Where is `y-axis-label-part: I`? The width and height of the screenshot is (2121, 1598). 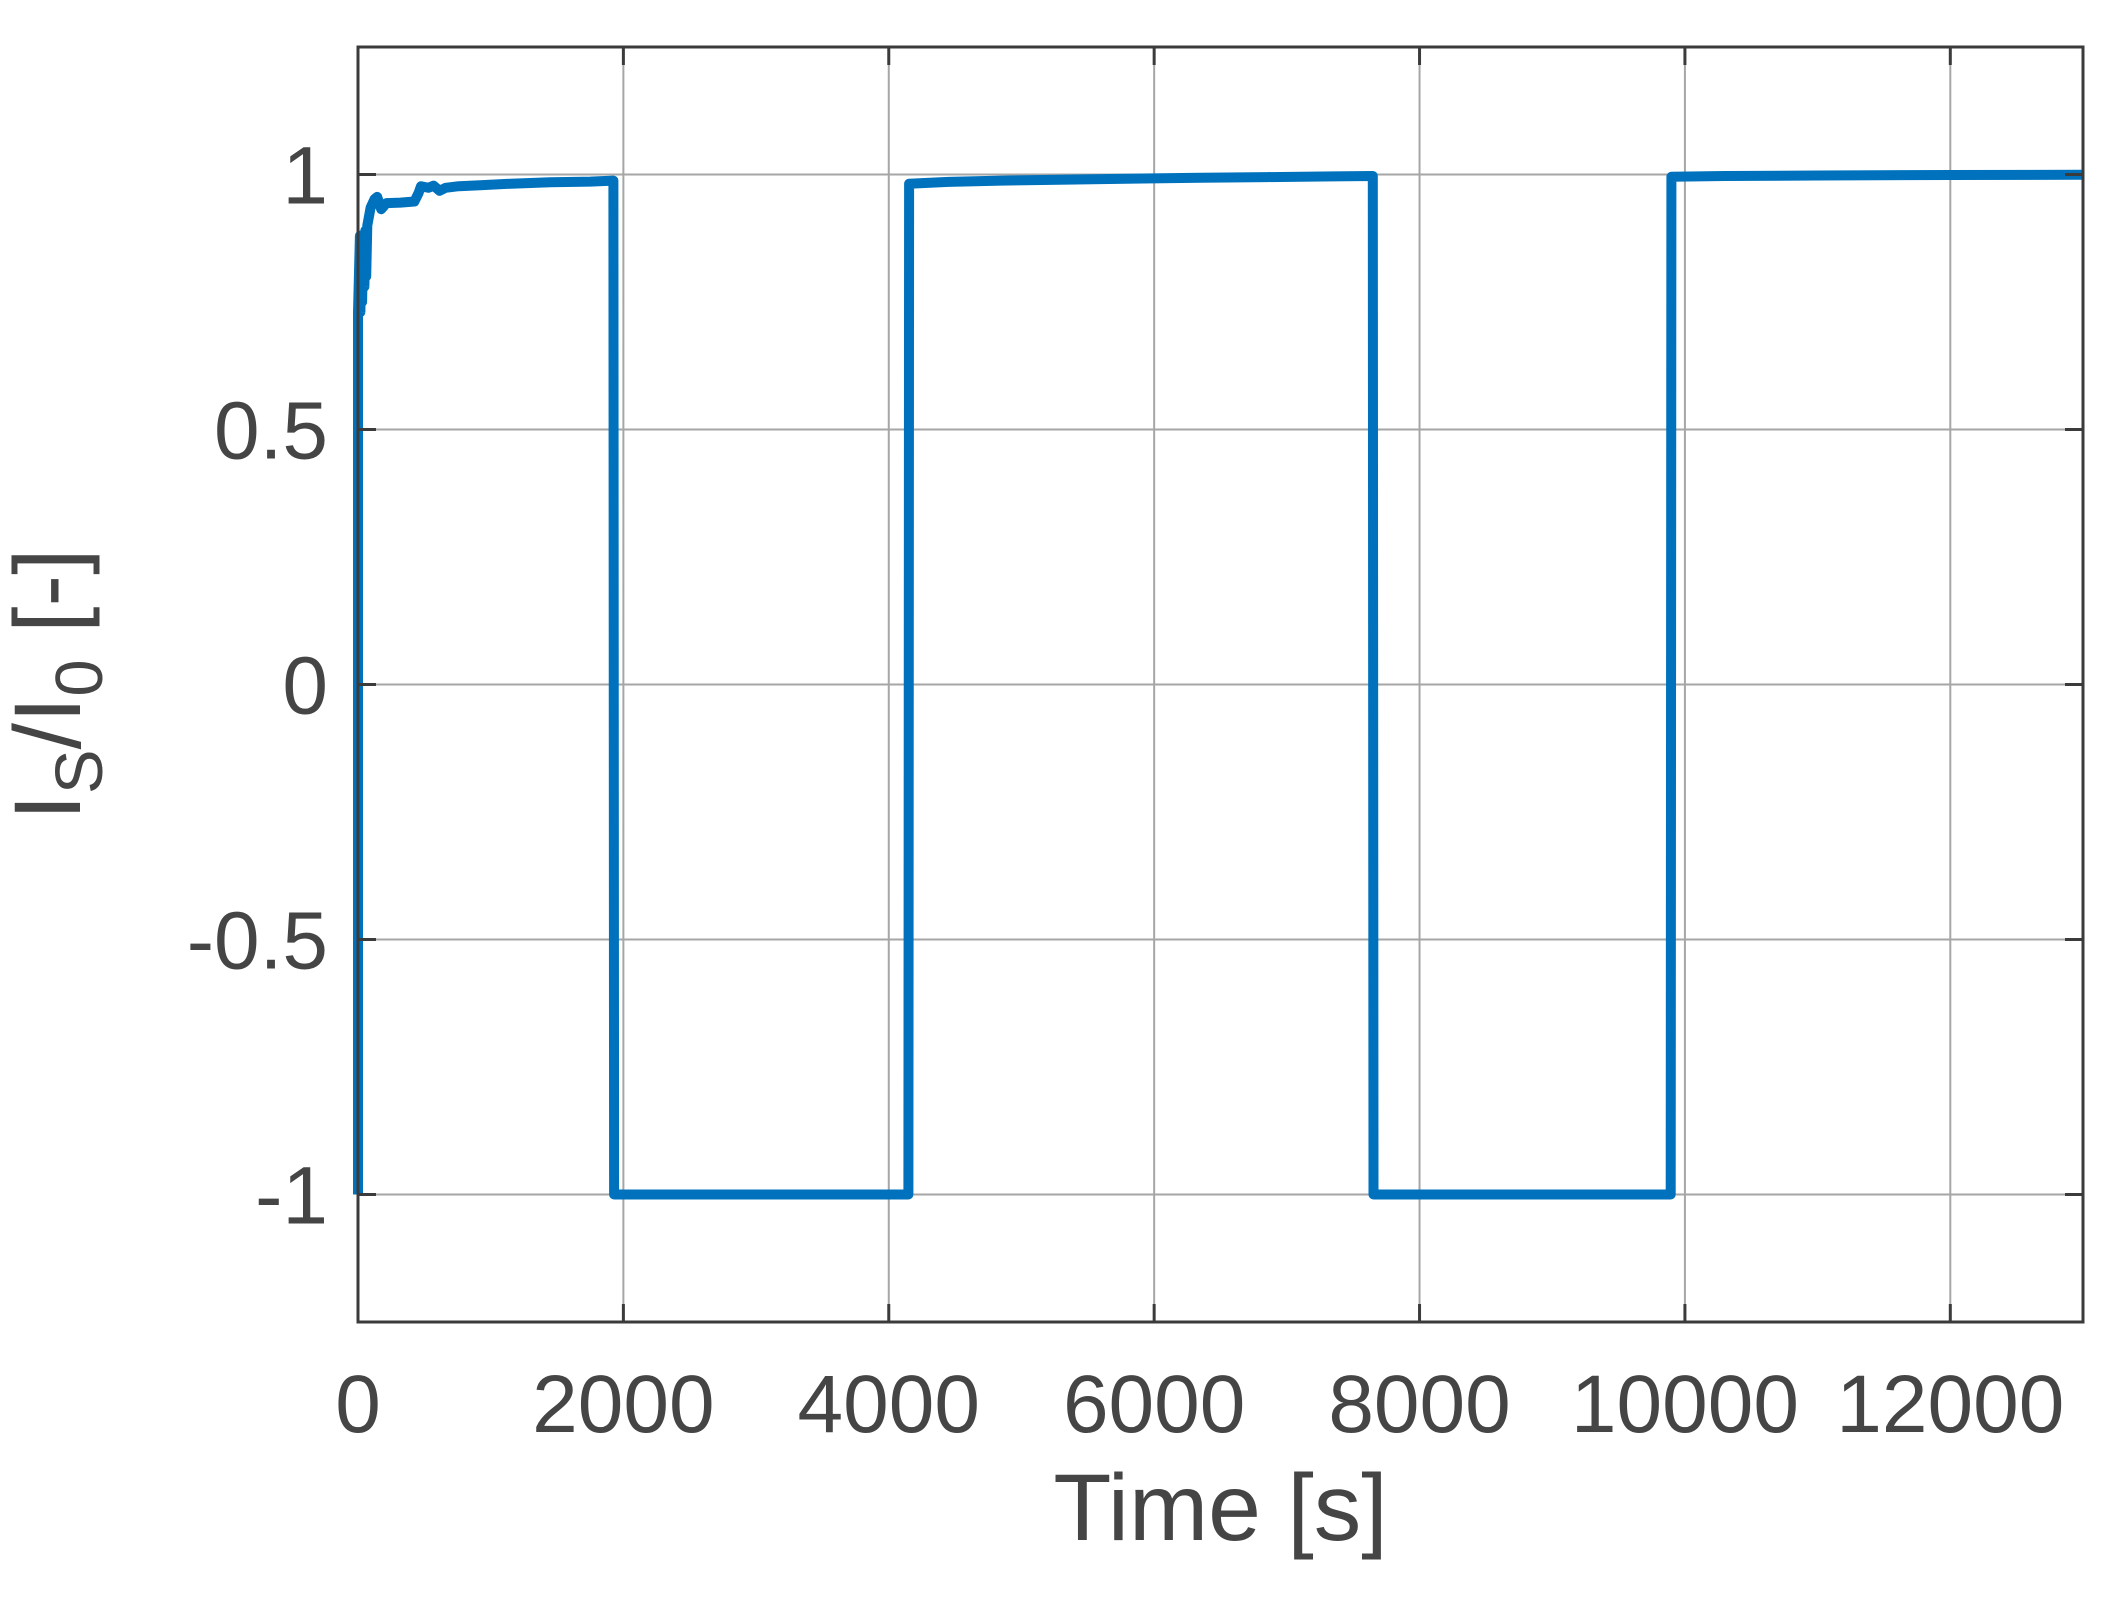 y-axis-label-part: I is located at coordinates (50, 807).